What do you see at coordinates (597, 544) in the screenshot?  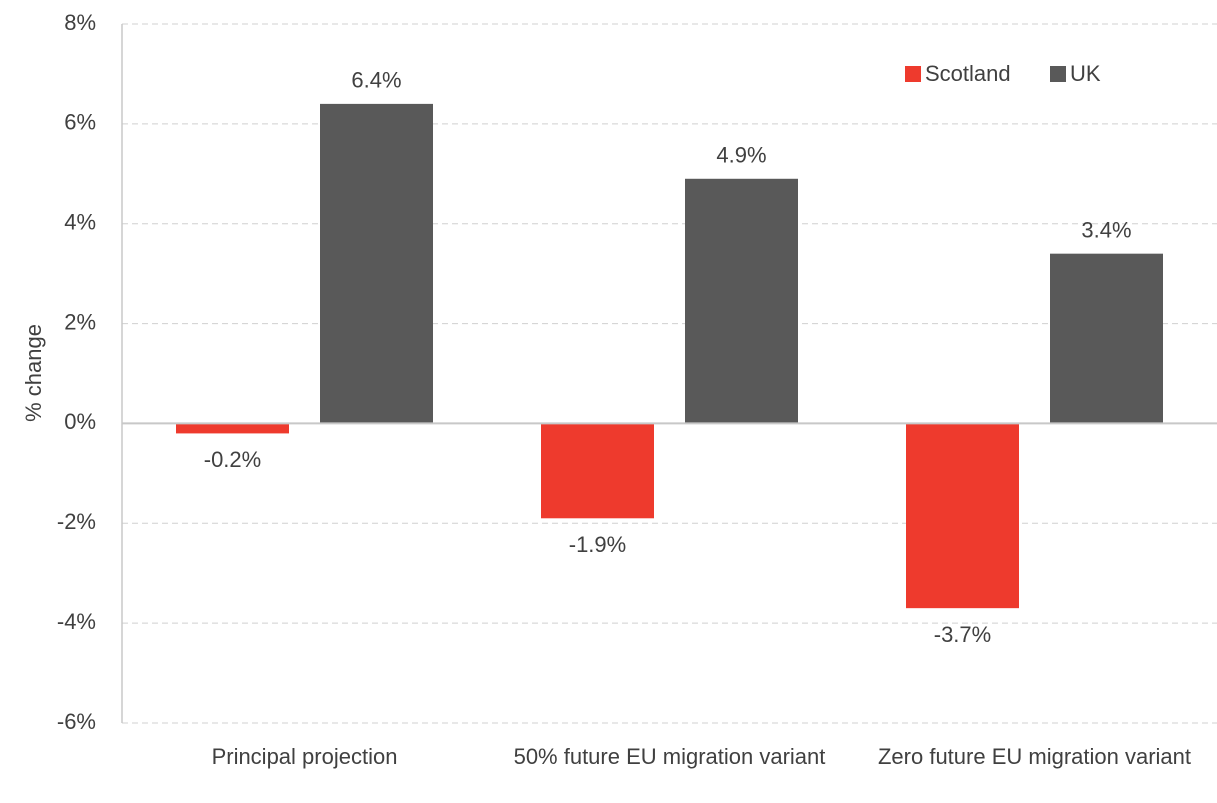 I see `data-label: -1.9%` at bounding box center [597, 544].